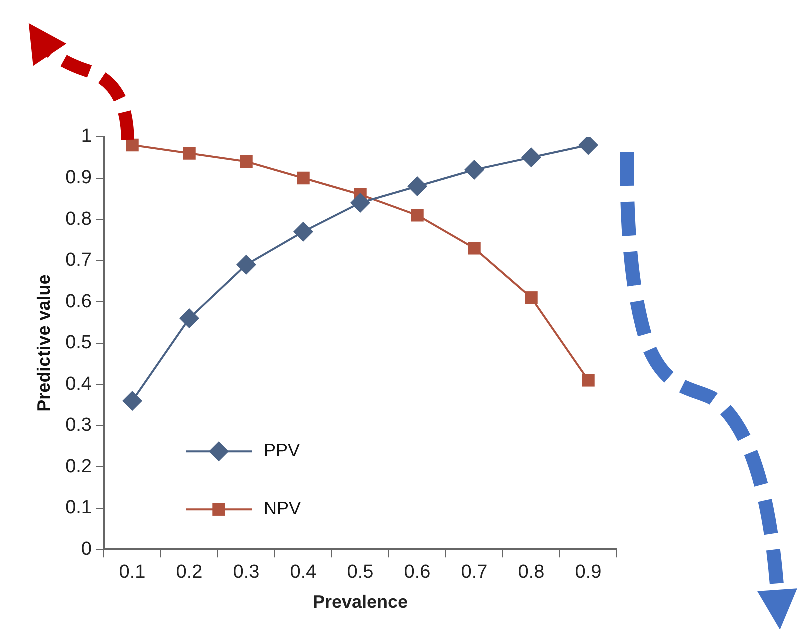 The width and height of the screenshot is (803, 640). Describe the element at coordinates (189, 573) in the screenshot. I see `x-tick-label: 0.2` at that location.